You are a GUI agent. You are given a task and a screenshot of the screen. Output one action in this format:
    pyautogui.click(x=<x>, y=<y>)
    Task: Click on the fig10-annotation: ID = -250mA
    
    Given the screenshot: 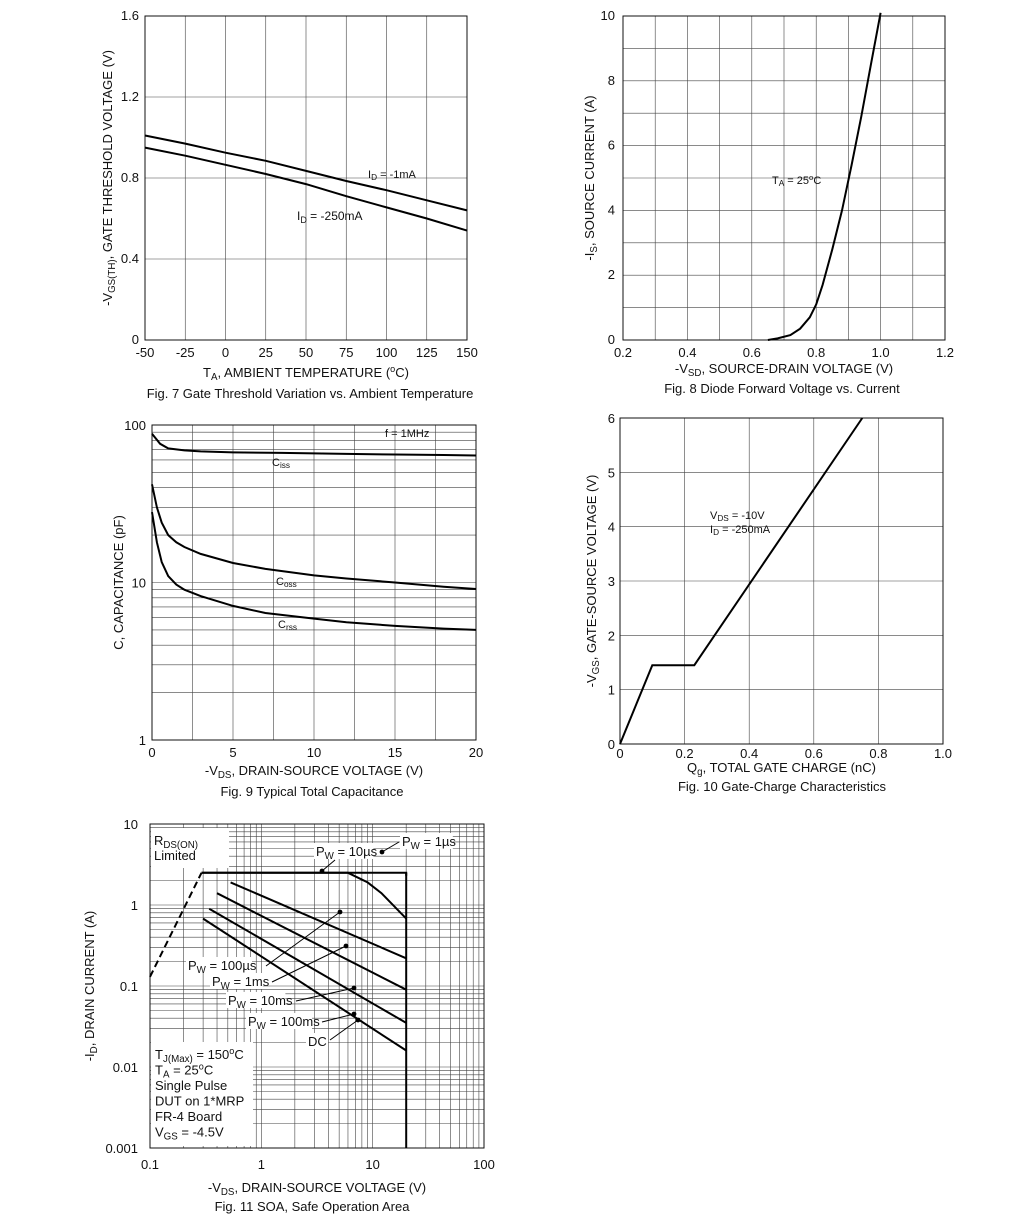 What is the action you would take?
    pyautogui.click(x=740, y=530)
    